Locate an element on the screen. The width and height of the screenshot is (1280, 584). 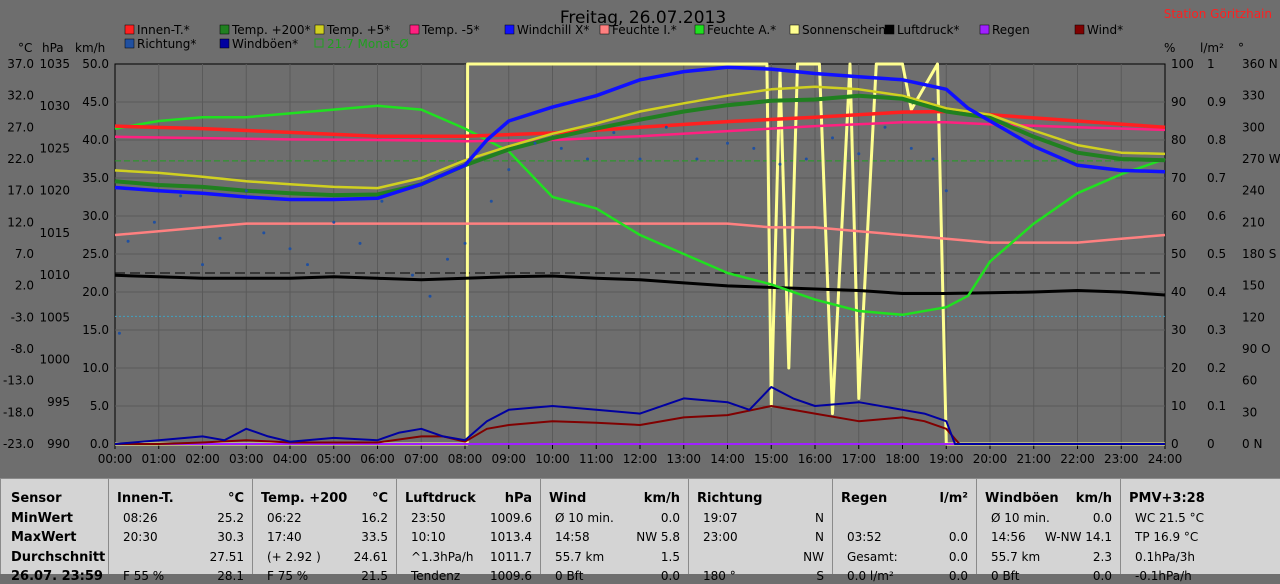
rain-tick-label: 0.5 is located at coordinates (1216, 254).